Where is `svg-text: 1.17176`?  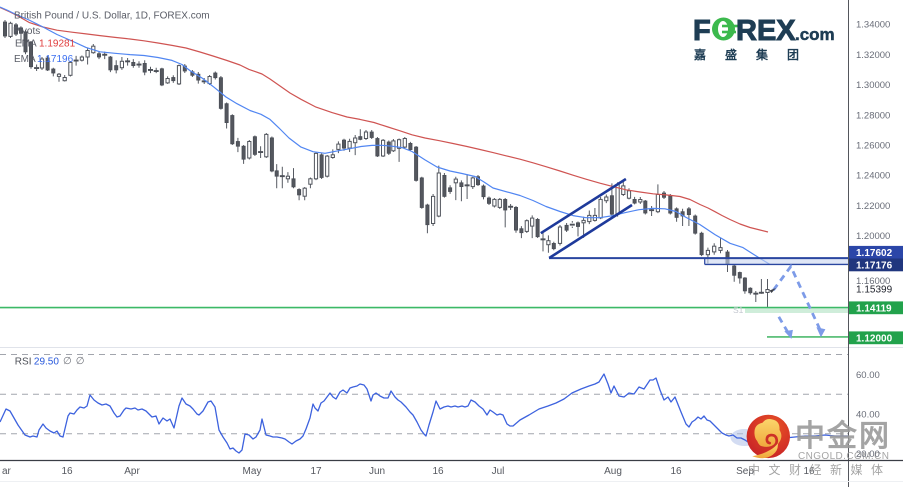
svg-text: 1.17176 is located at coordinates (874, 266).